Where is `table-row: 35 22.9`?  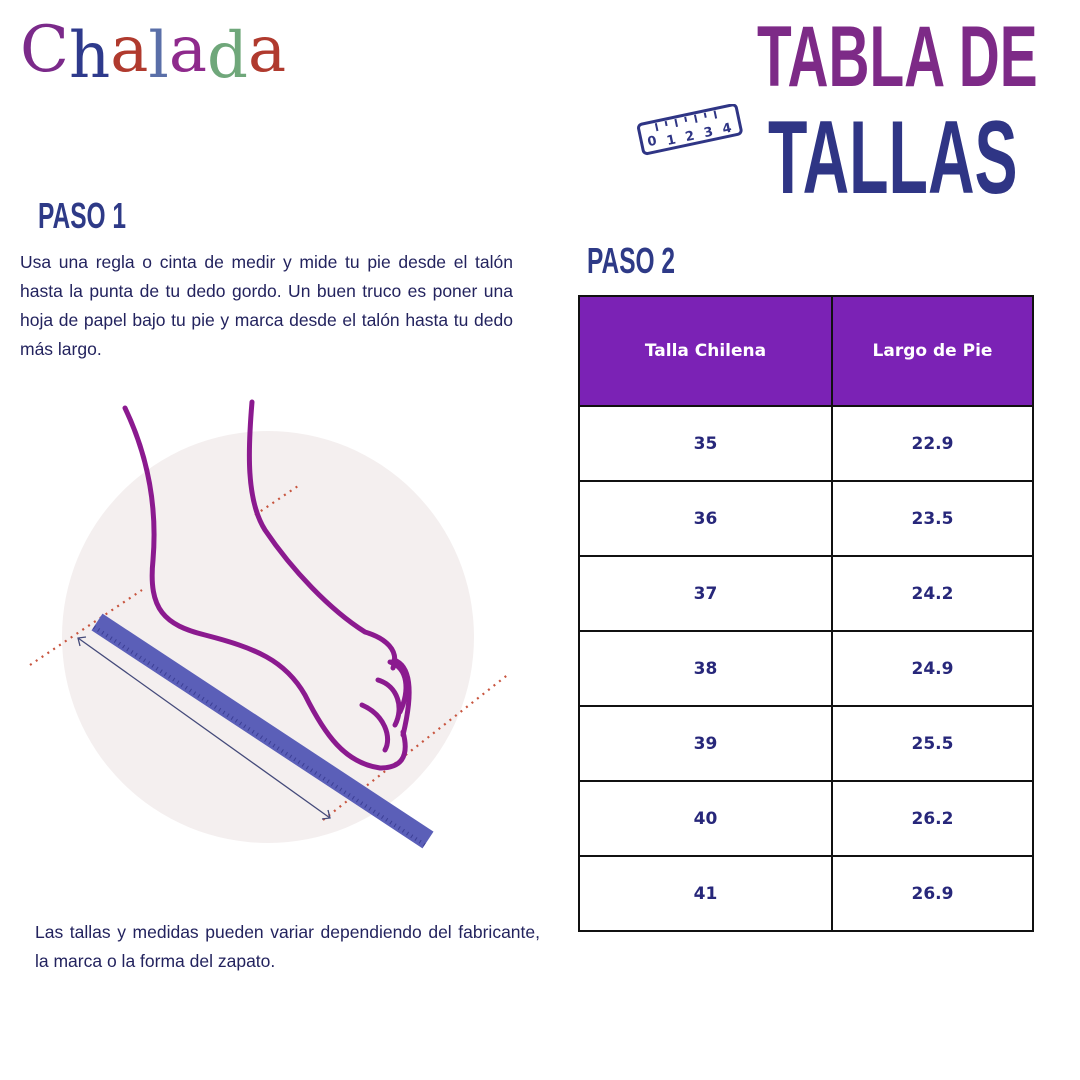
table-row: 35 22.9 is located at coordinates (806, 443).